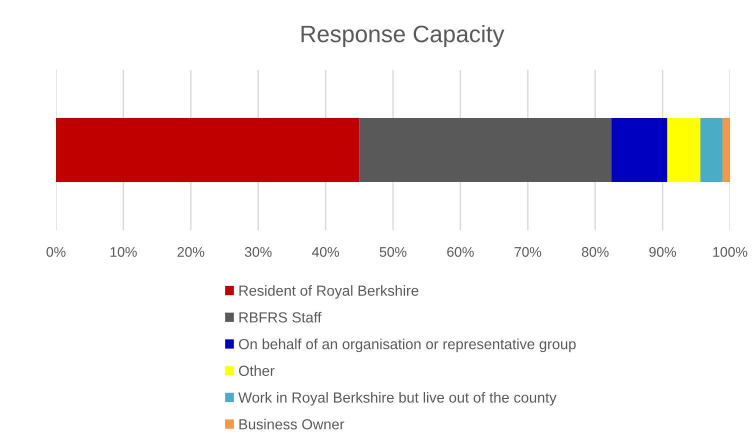 The height and width of the screenshot is (441, 754). I want to click on x-tick-label: 60%, so click(460, 252).